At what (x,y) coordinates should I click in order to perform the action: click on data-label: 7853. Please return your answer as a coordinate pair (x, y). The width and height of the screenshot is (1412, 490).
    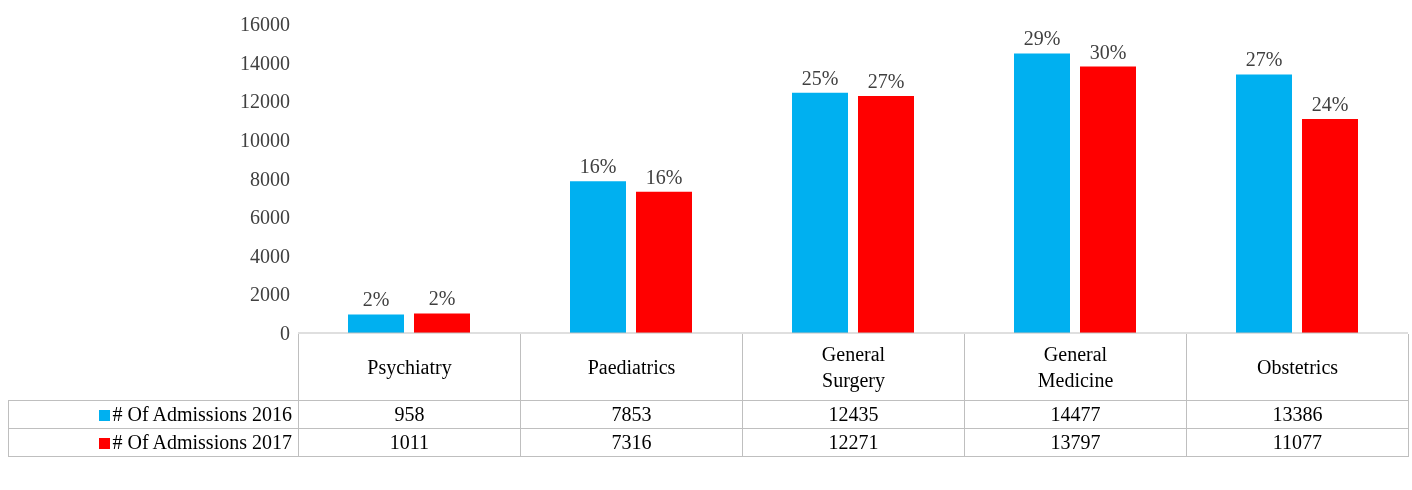
    Looking at the image, I should click on (631, 414).